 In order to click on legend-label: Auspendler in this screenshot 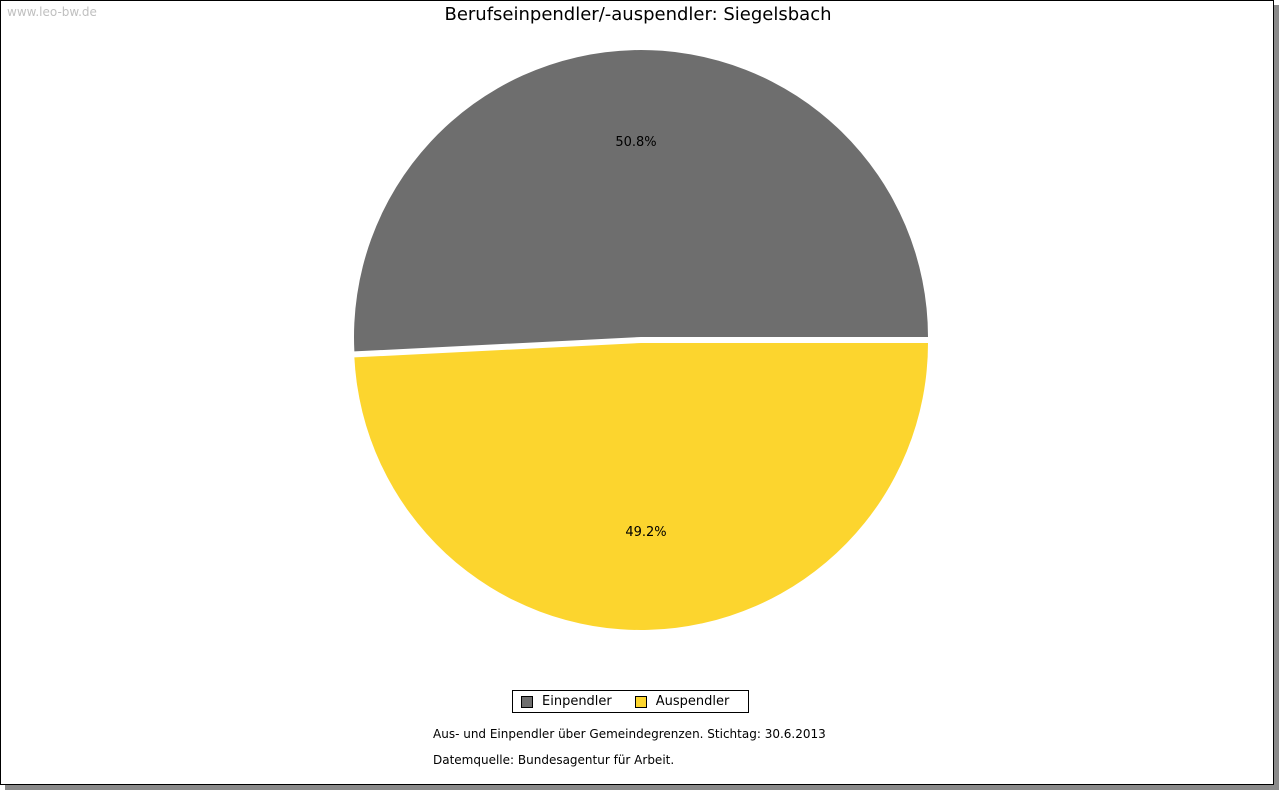, I will do `click(692, 701)`.